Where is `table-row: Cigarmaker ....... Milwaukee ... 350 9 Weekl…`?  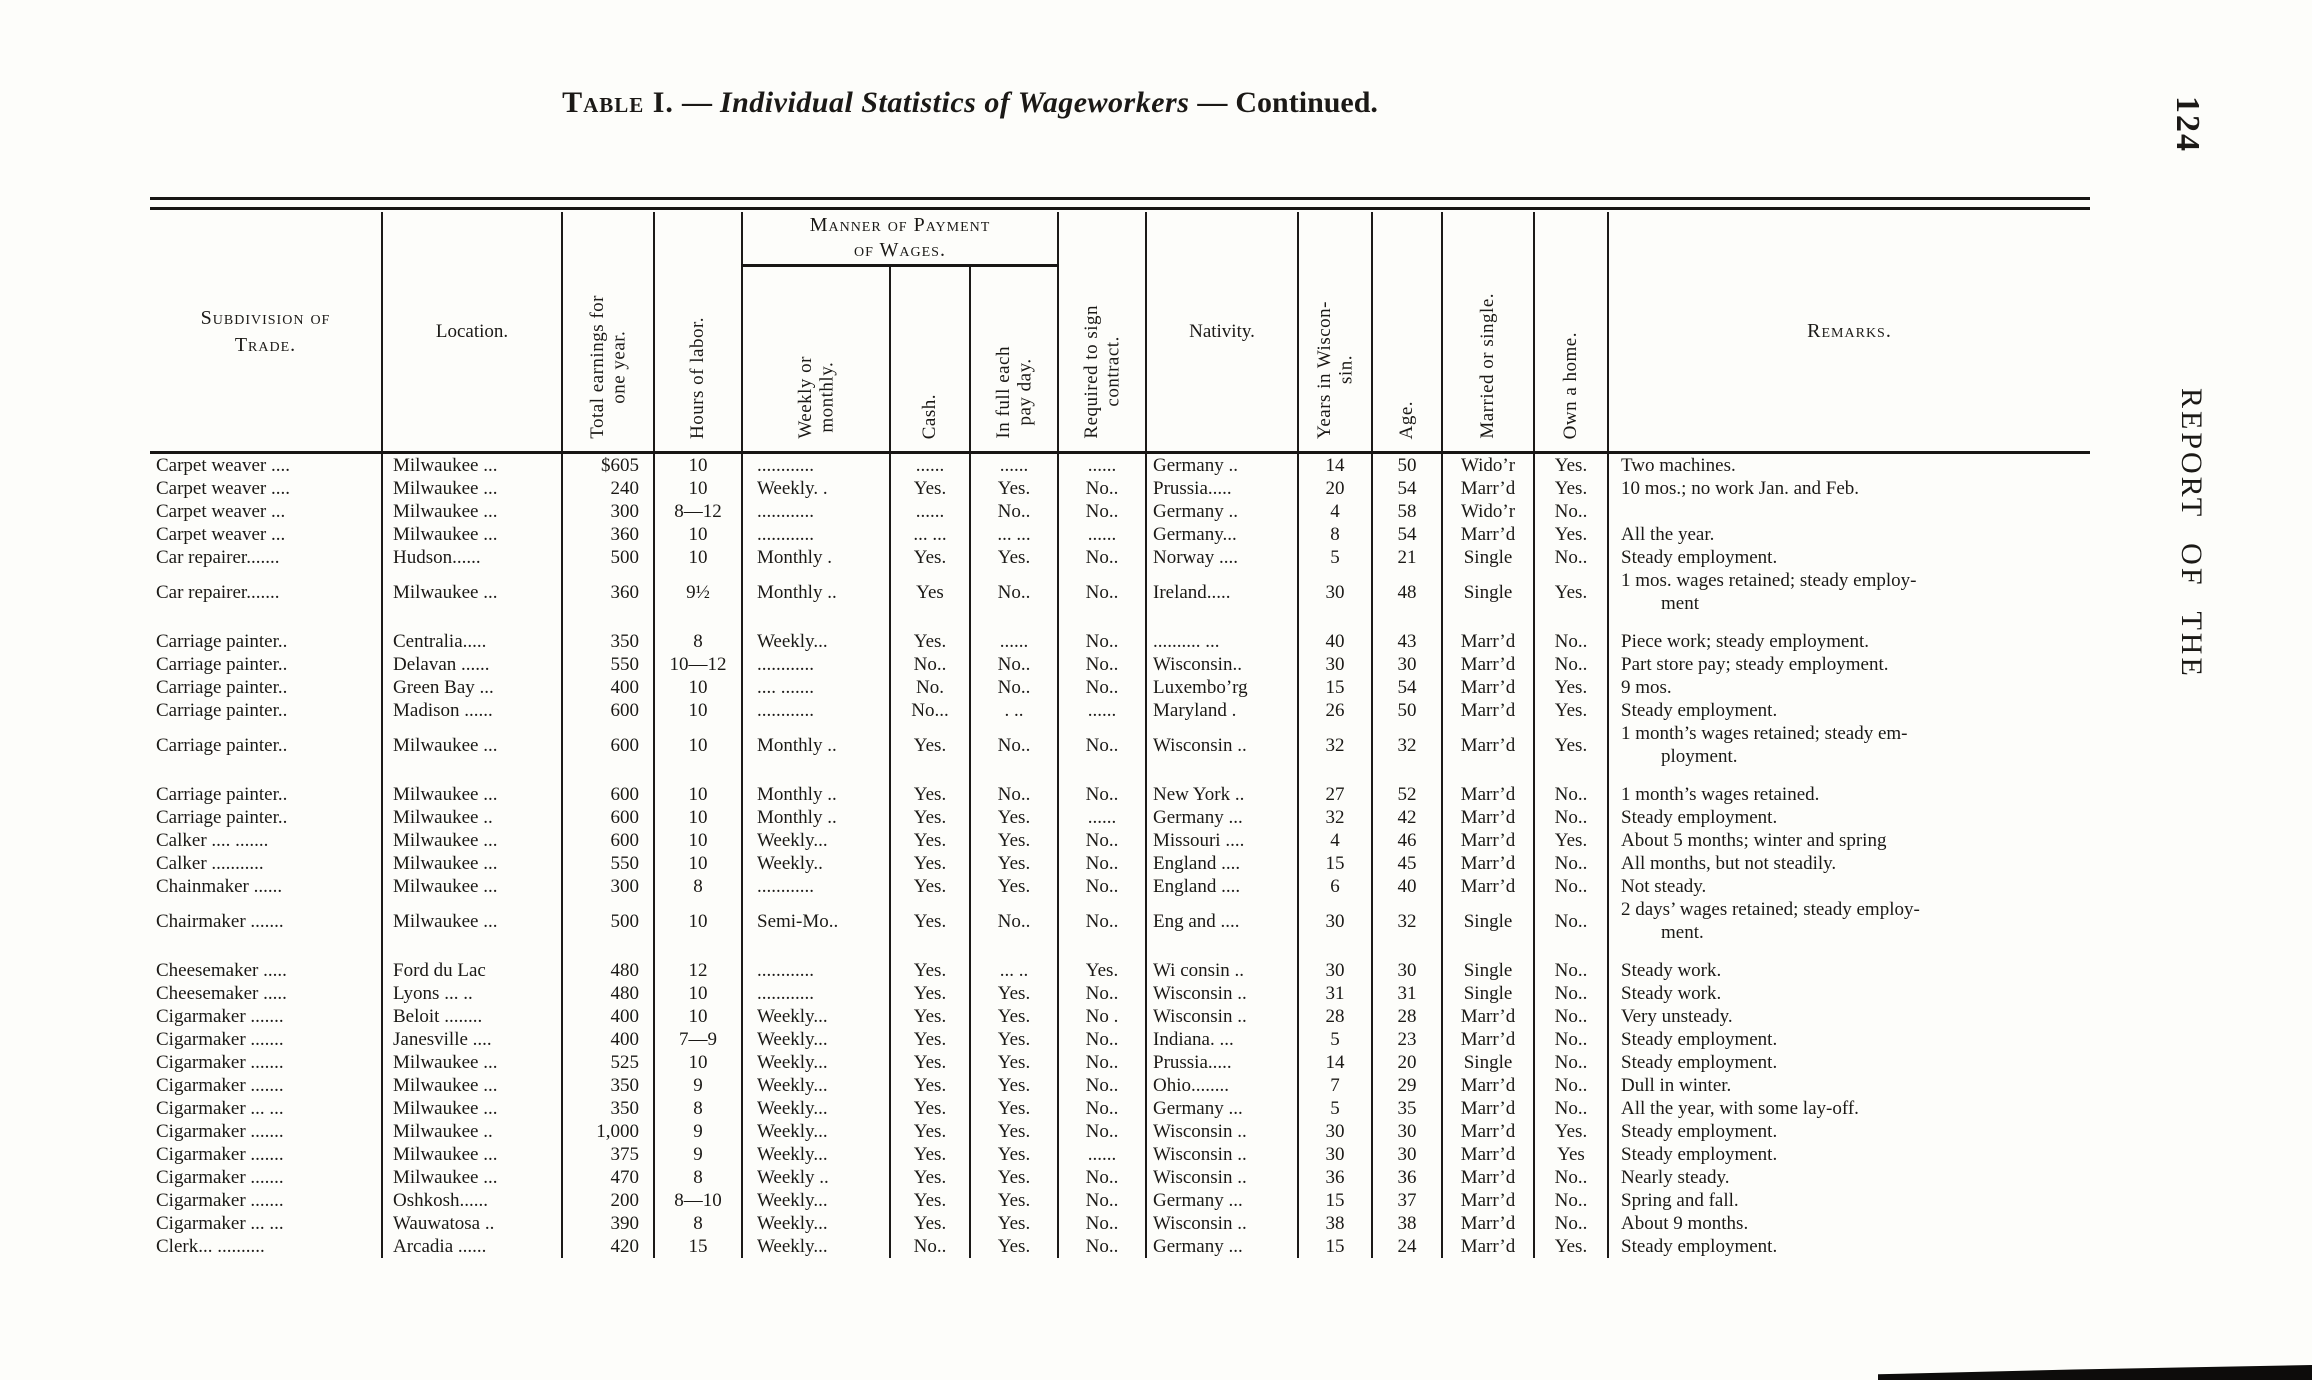
table-row: Cigarmaker ....... Milwaukee ... 350 9 Weekl… is located at coordinates (1120, 1085).